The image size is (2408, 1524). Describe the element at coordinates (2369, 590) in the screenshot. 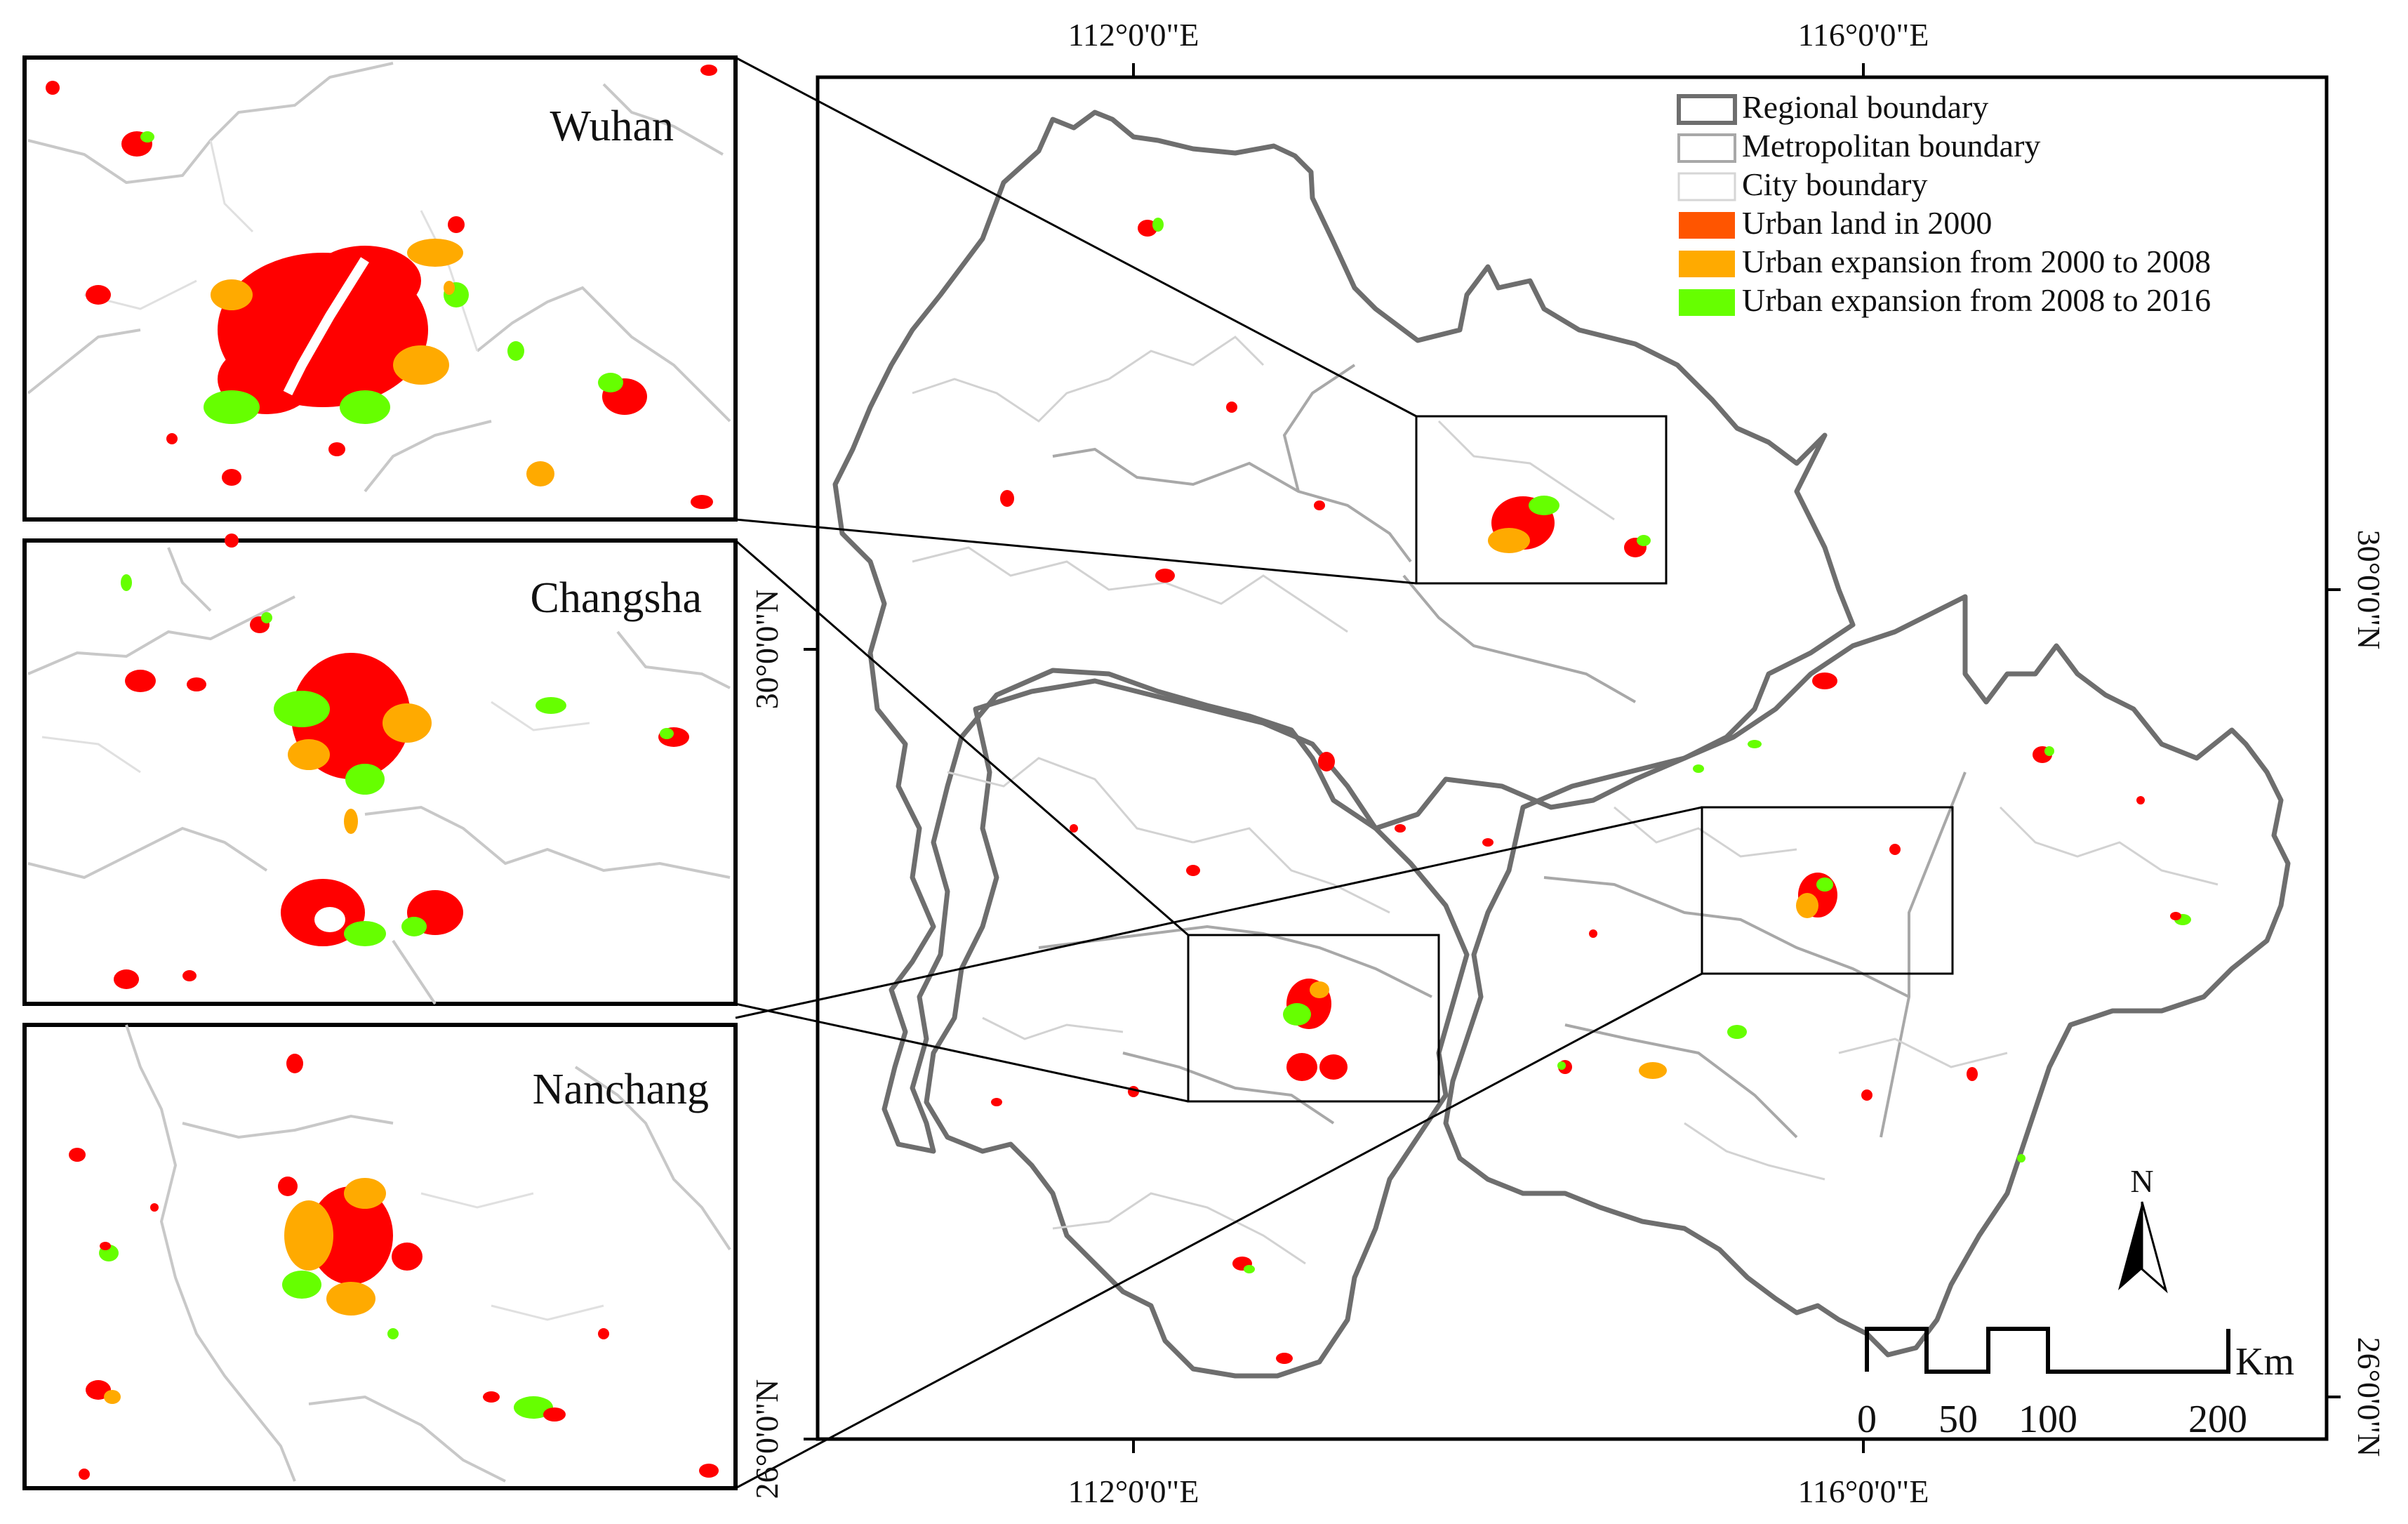

I see `lat-label-right-upper: 30°0'0"N` at that location.